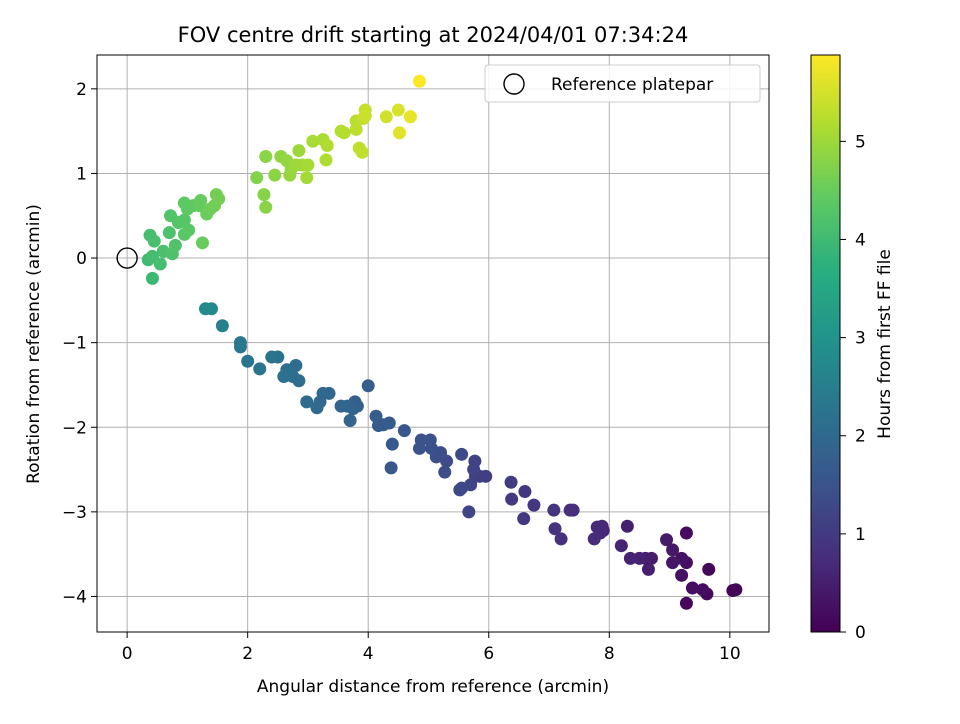 Image resolution: width=960 pixels, height=724 pixels. What do you see at coordinates (514, 84) in the screenshot?
I see `legend-marker-icon` at bounding box center [514, 84].